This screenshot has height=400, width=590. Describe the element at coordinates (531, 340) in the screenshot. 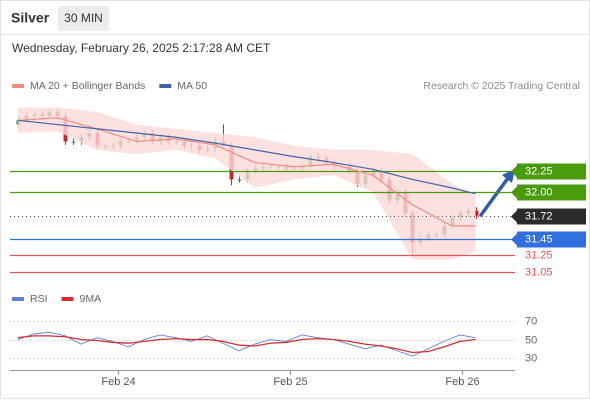

I see `y-tick-label: 50` at that location.